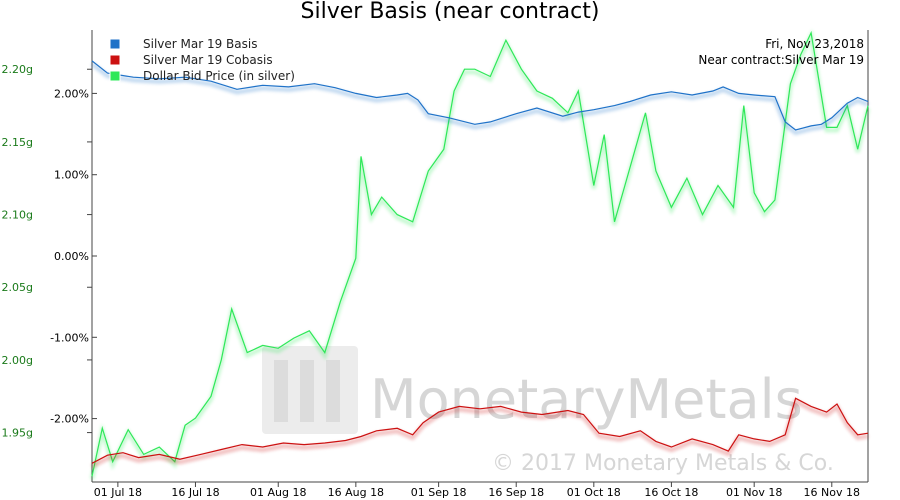 The height and width of the screenshot is (500, 900). Describe the element at coordinates (71, 175) in the screenshot. I see `y-right-tick-label: 1.00%` at that location.